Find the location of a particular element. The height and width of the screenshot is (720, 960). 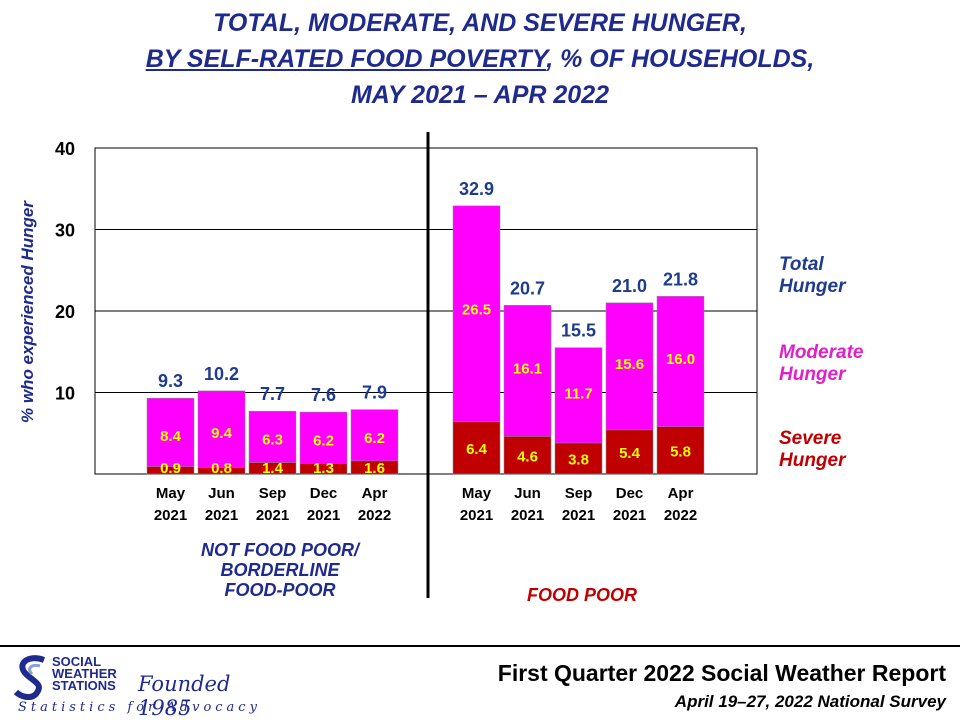

legend-entry: Severe is located at coordinates (810, 438).